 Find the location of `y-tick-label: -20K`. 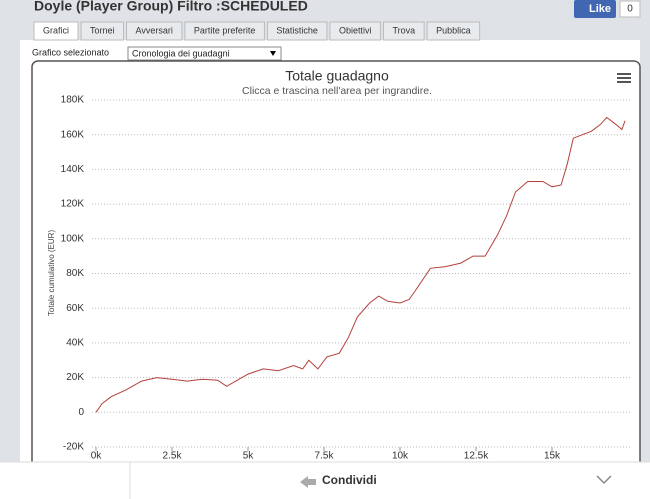

y-tick-label: -20K is located at coordinates (73, 447).